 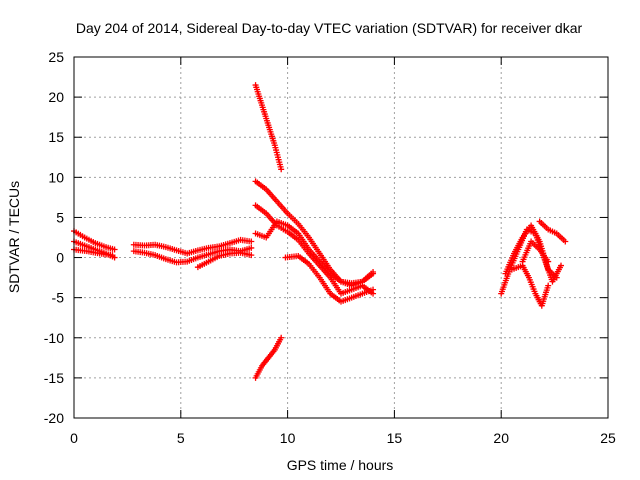 I want to click on x-tick-label: 25, so click(x=608, y=438).